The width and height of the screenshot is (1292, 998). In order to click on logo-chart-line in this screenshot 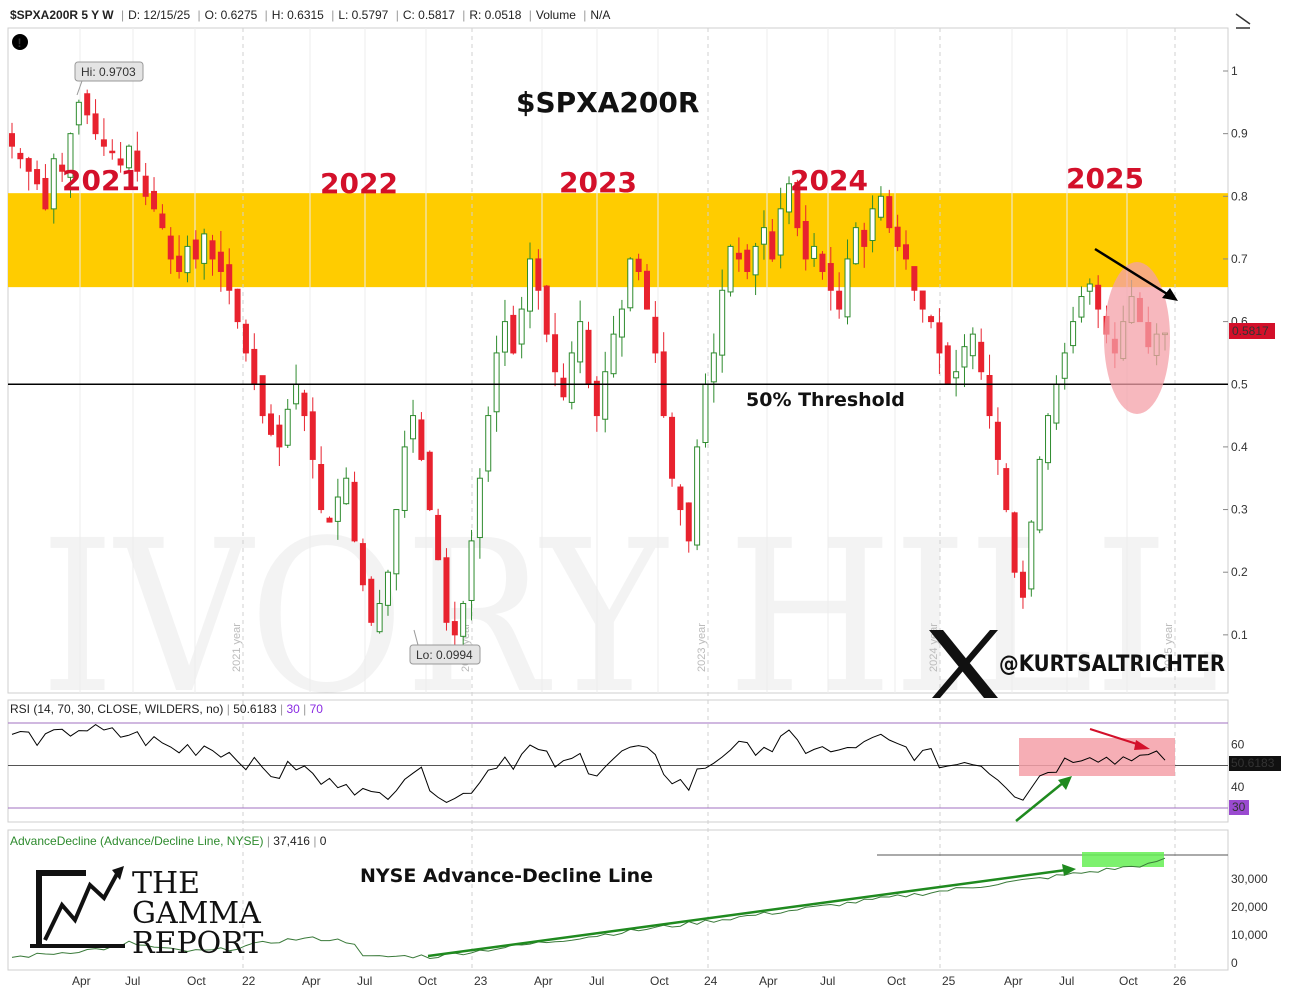, I will do `click(81, 906)`.